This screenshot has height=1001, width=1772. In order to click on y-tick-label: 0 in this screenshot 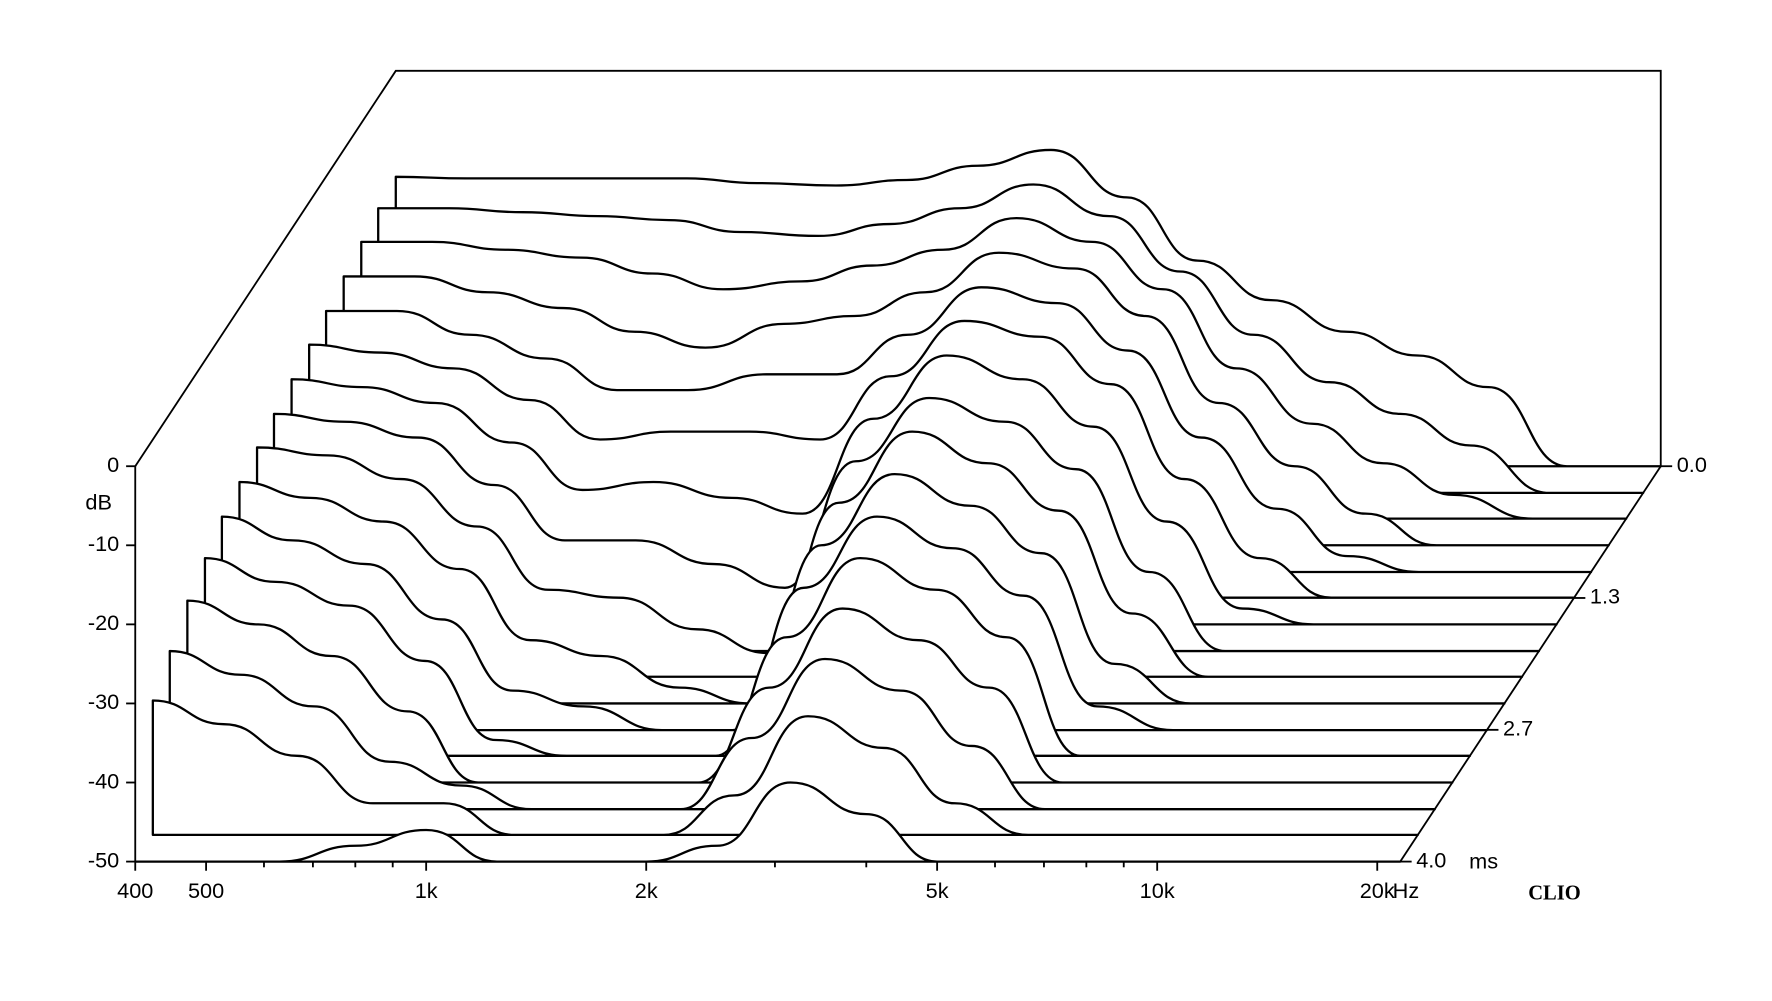, I will do `click(113, 464)`.